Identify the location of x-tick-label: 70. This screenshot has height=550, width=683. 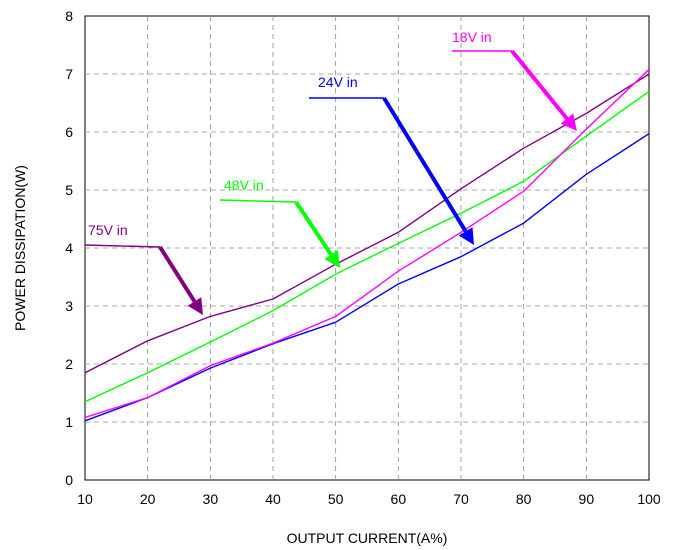
(461, 499).